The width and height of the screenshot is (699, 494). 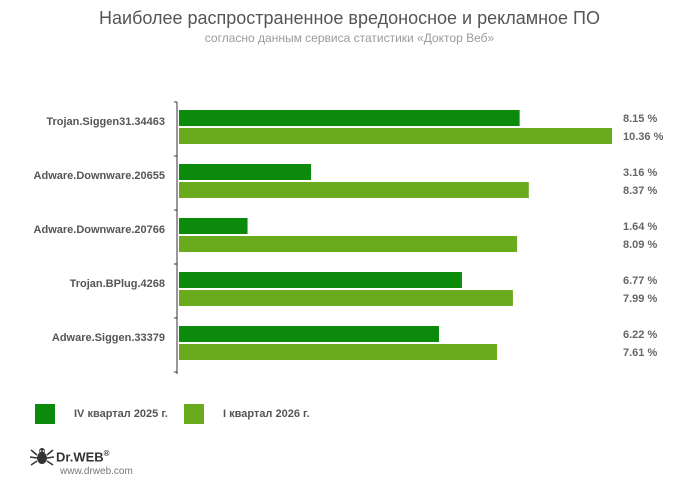 I want to click on data-label: 8.37 %, so click(x=640, y=191).